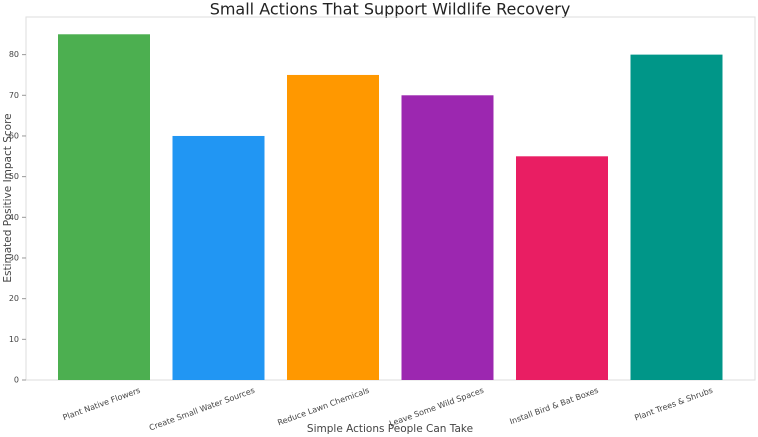  Describe the element at coordinates (14, 339) in the screenshot. I see `y-tick-label: 10` at that location.